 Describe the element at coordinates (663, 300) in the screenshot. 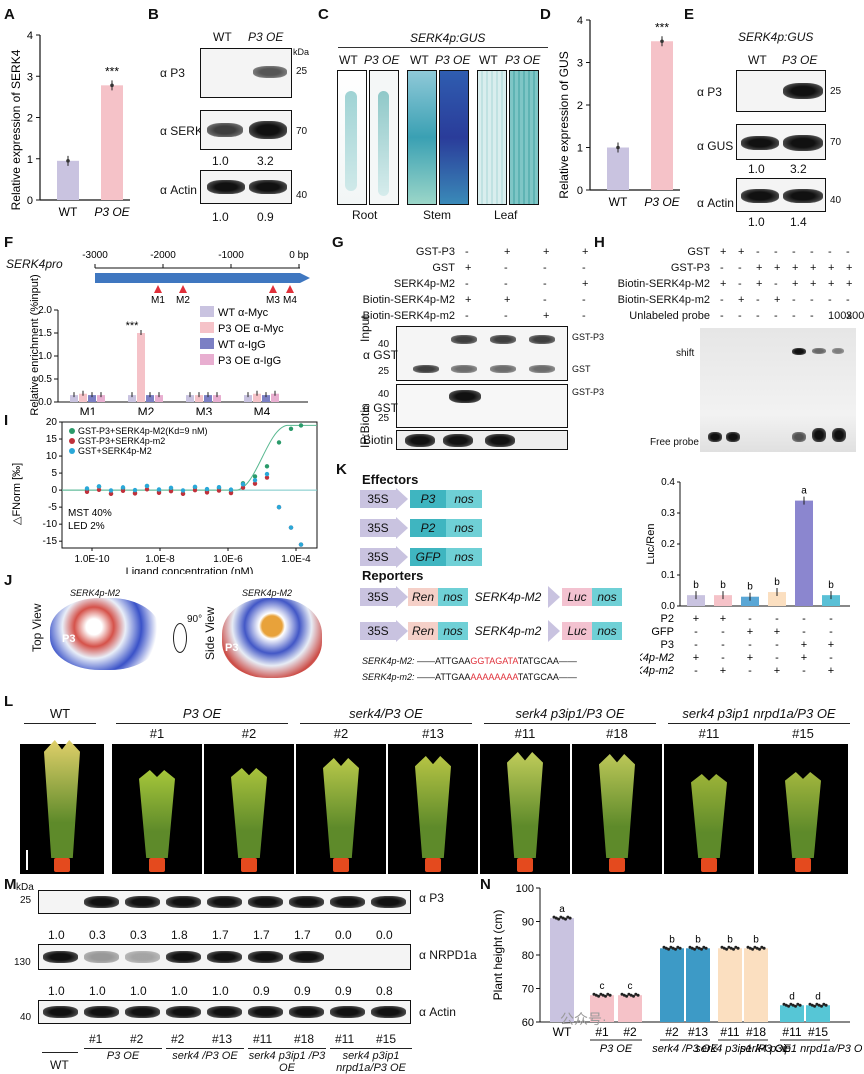

I see `table-row-label: Biotin-SERK4p-m2` at that location.